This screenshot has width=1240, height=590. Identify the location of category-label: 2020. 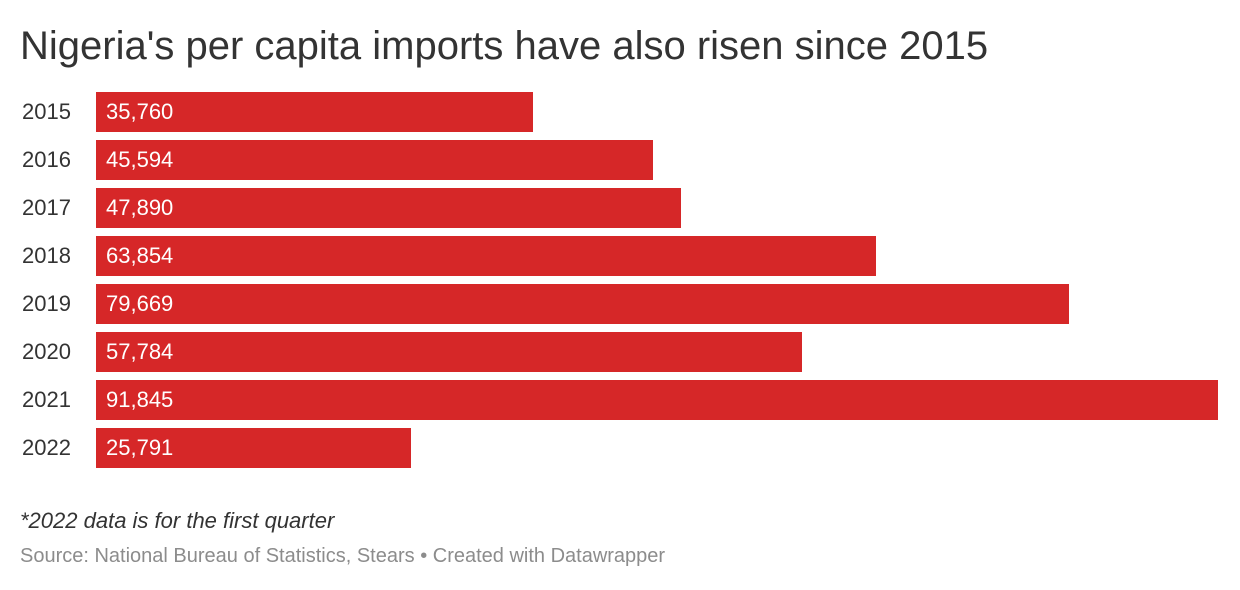
(46, 351).